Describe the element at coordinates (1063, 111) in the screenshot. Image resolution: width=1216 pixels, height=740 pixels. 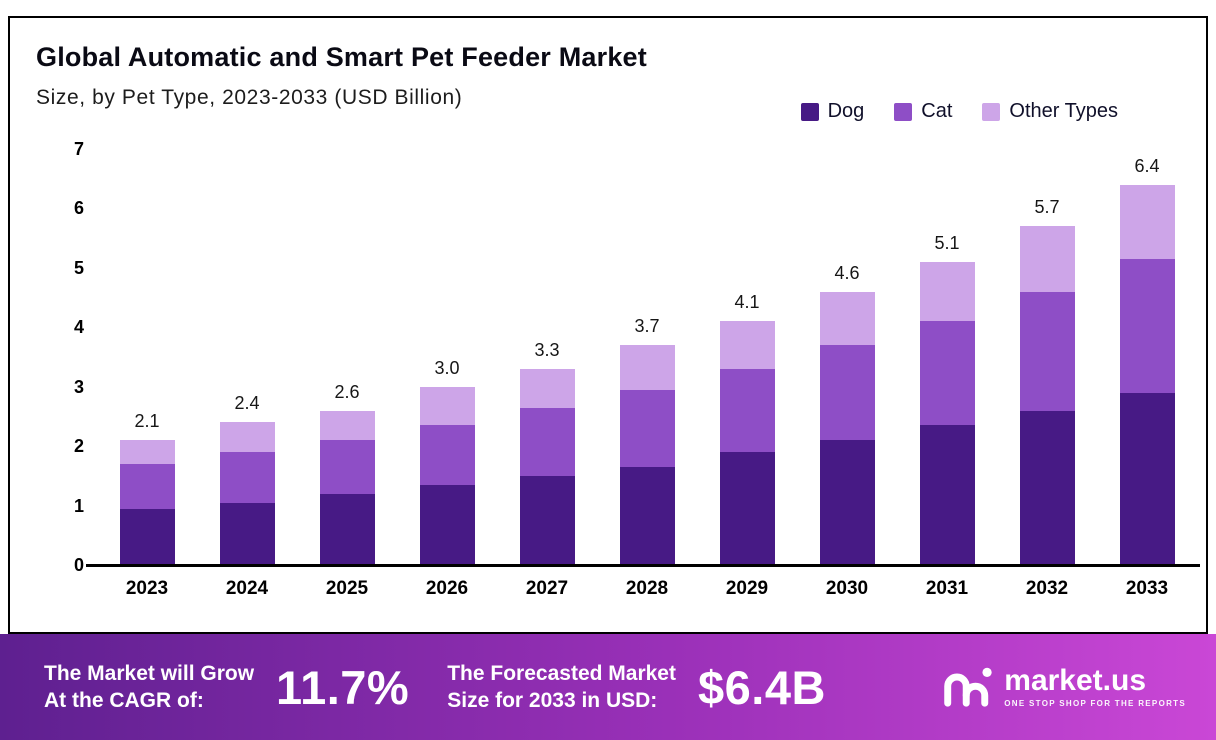
I see `legend-label: Other Types` at that location.